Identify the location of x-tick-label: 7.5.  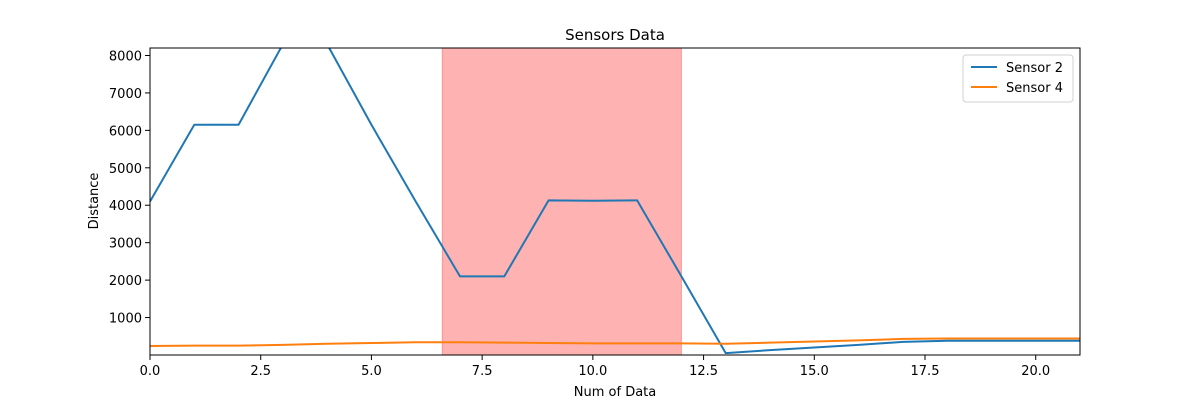
(482, 371).